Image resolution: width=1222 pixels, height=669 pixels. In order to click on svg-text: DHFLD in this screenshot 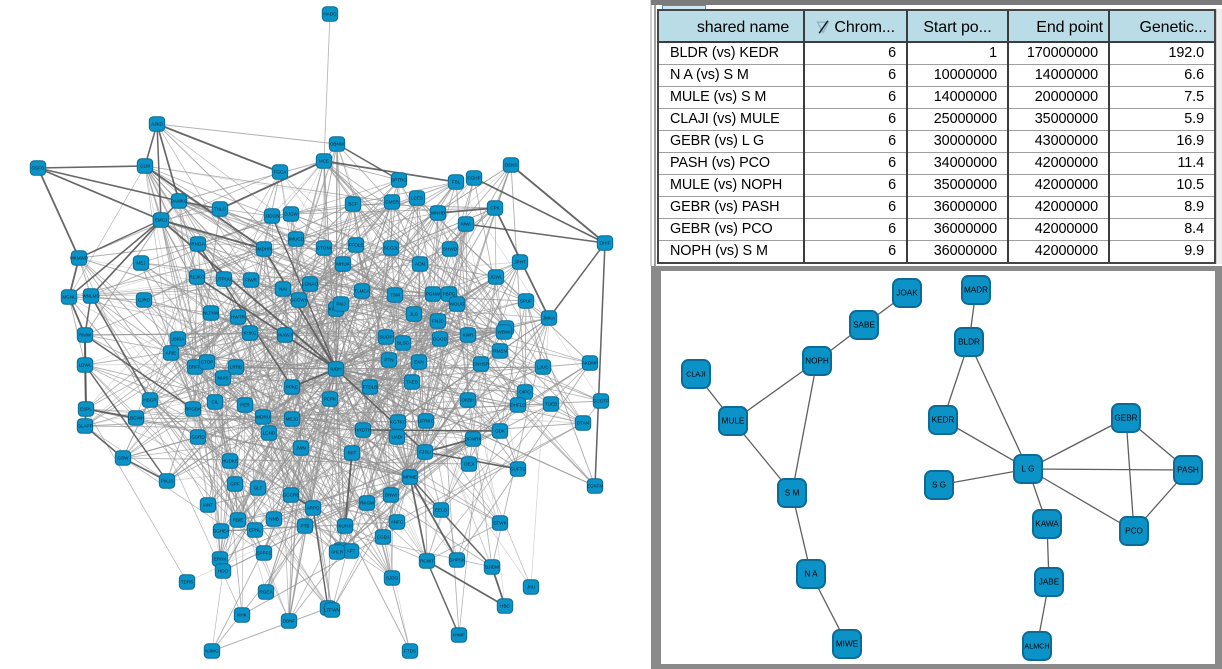, I will do `click(518, 405)`.